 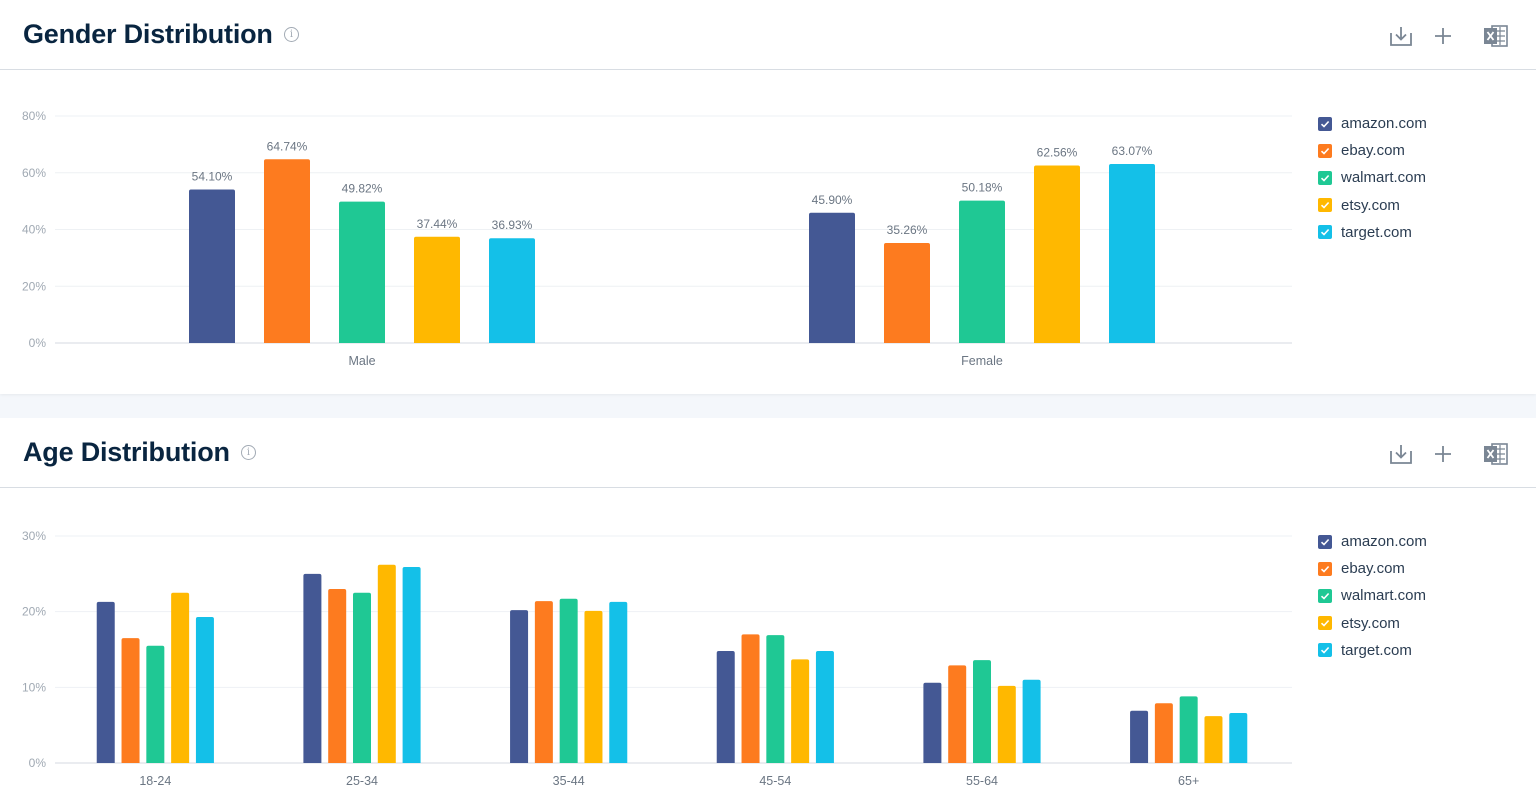 I want to click on data-label: 54.10%, so click(x=212, y=176).